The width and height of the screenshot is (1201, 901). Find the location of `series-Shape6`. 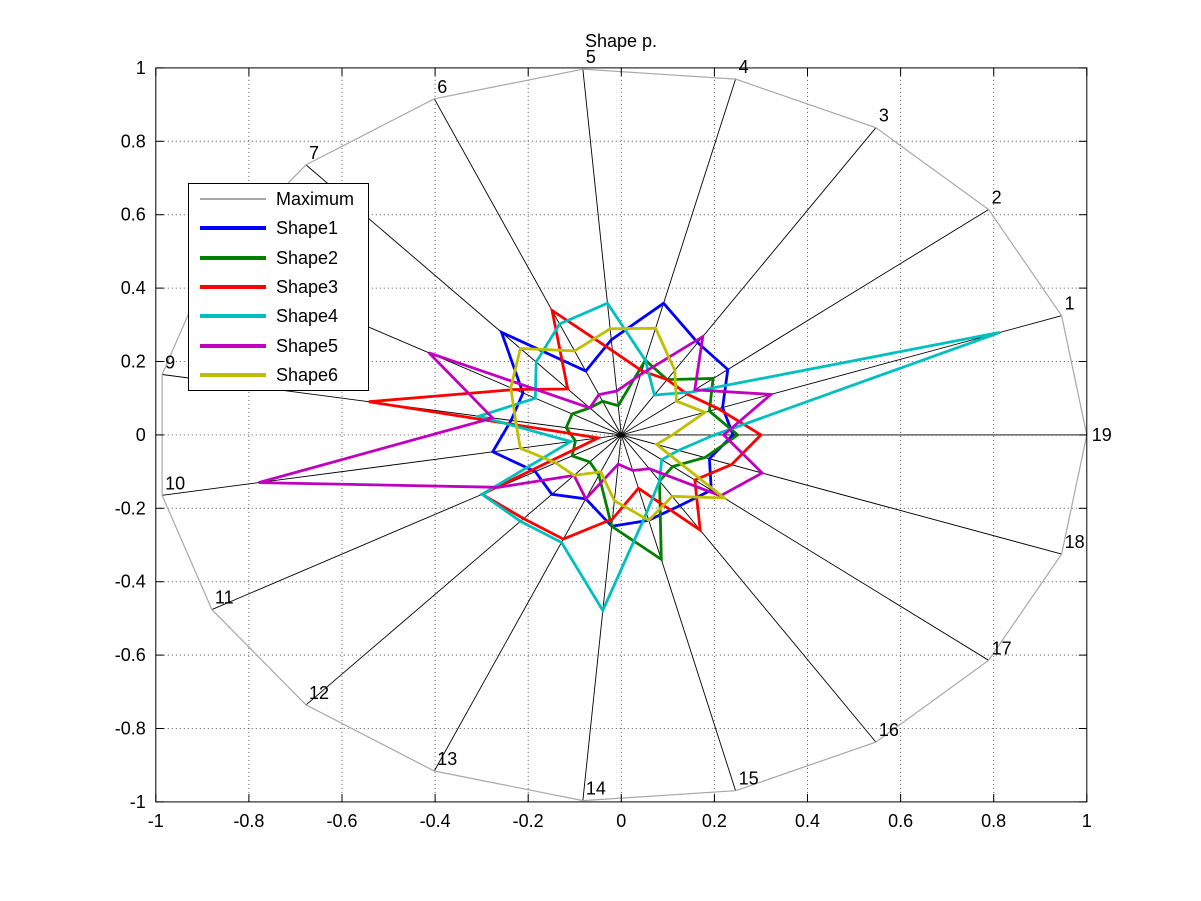

series-Shape6 is located at coordinates (619, 424).